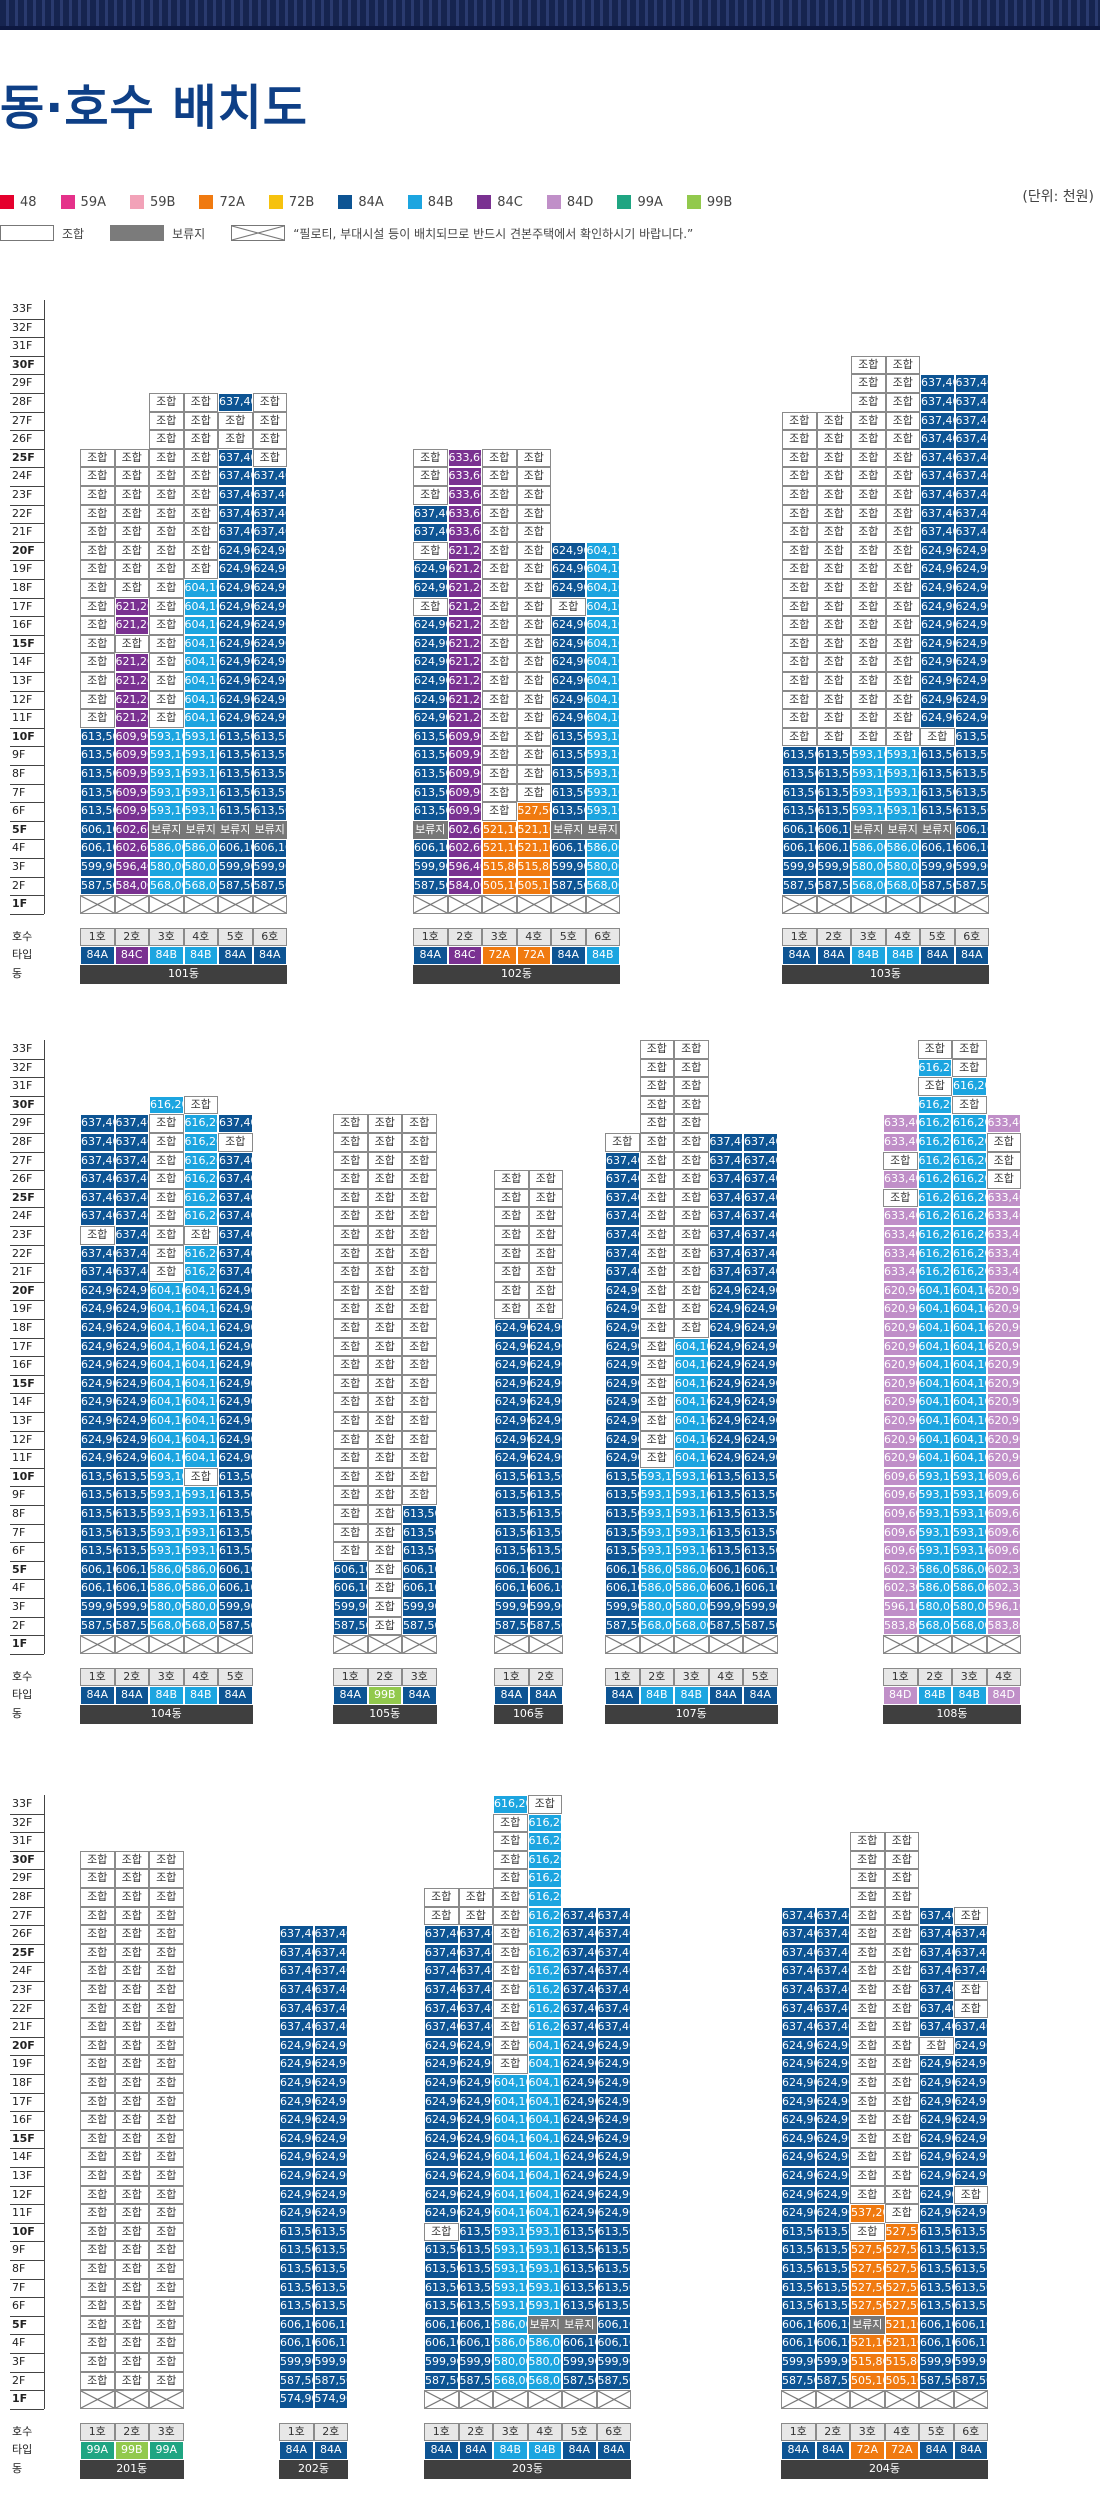 The image size is (1100, 2517). I want to click on building-name-cell: 103동, so click(885, 974).